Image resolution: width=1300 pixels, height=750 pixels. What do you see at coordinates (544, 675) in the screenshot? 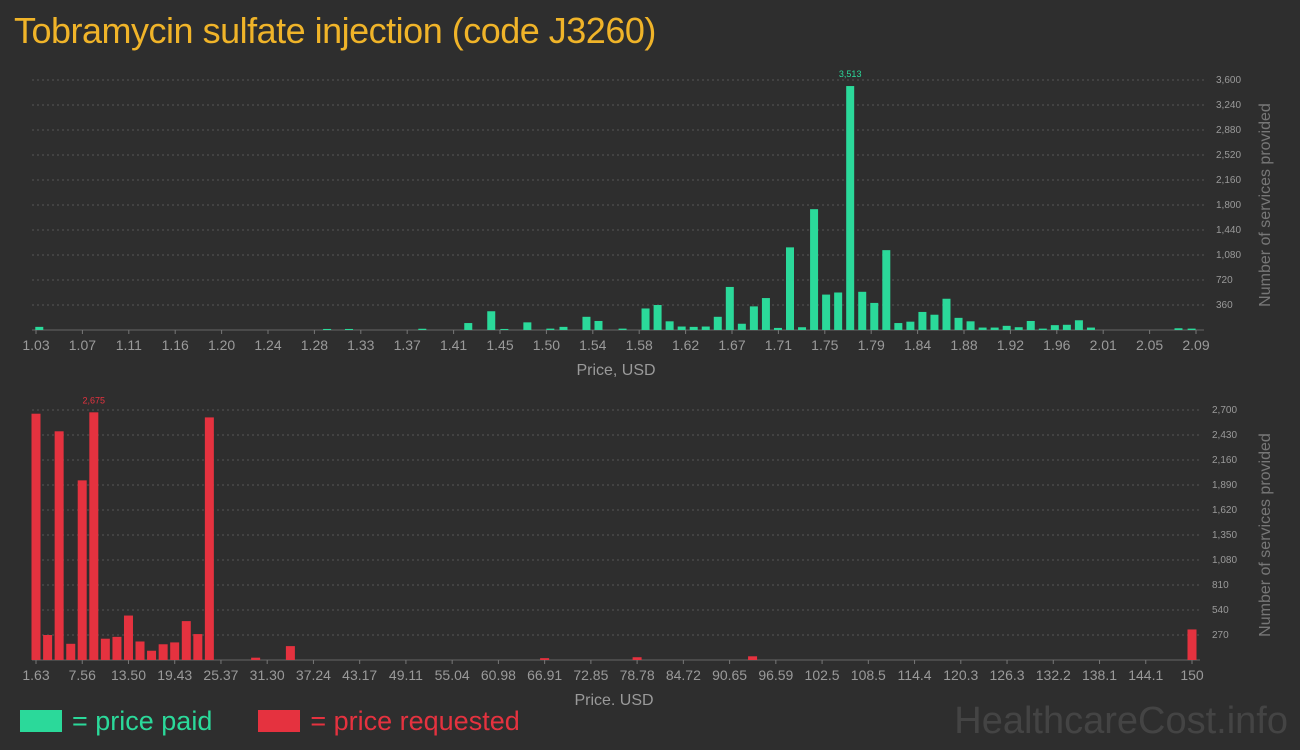
I see `price-requested-x-tick-label: 66.91` at bounding box center [544, 675].